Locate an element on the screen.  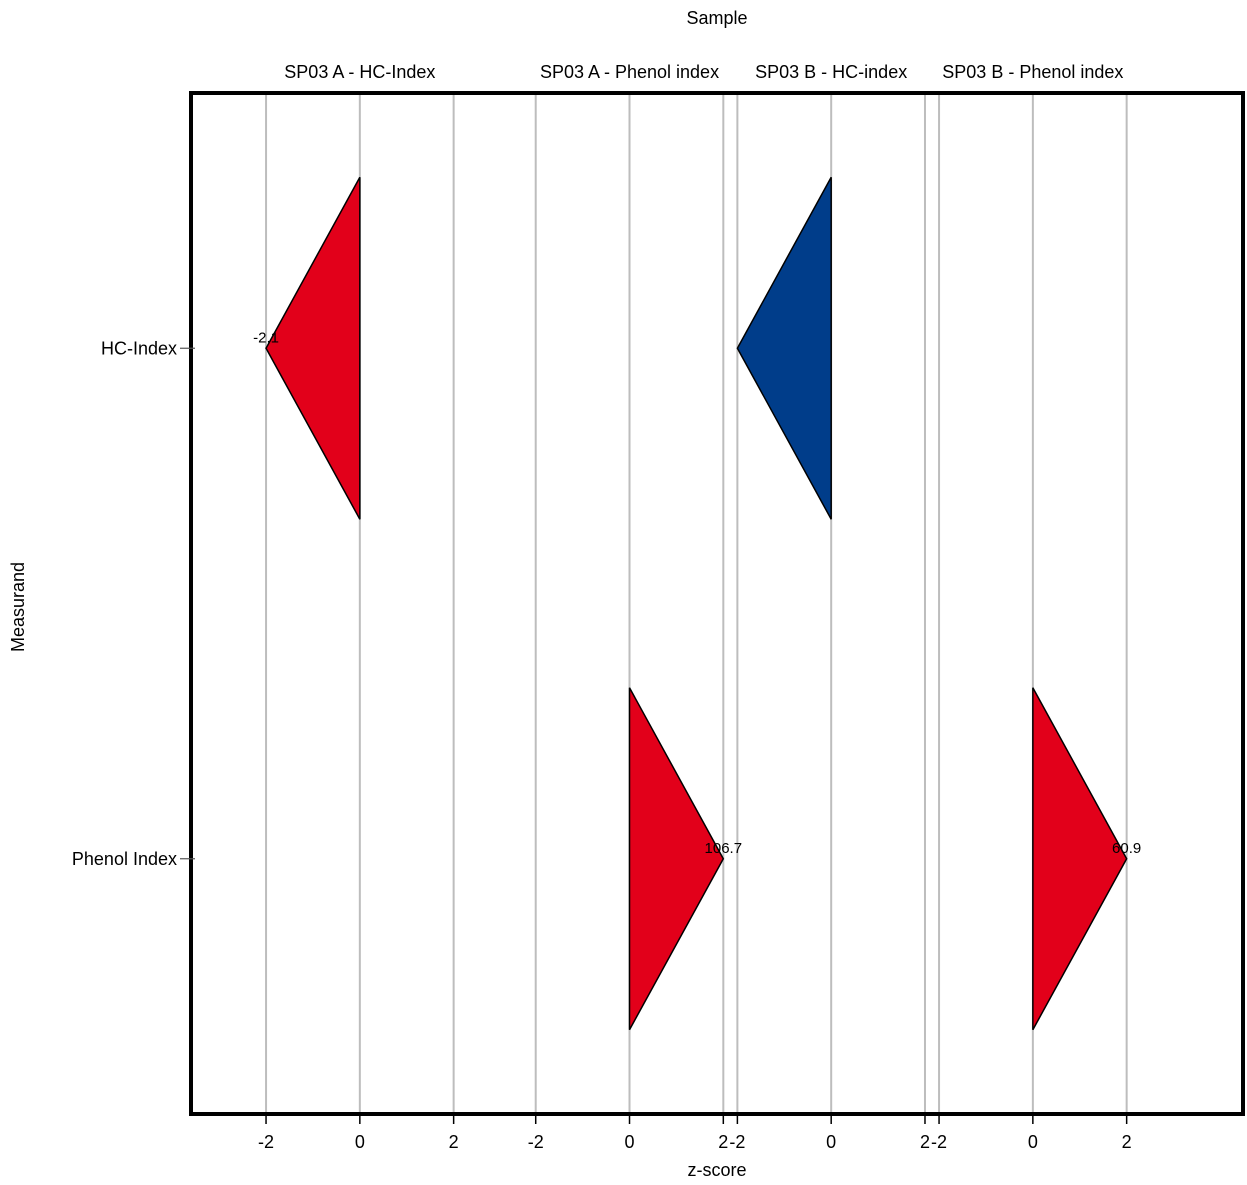
data-label: -2.1 is located at coordinates (266, 337).